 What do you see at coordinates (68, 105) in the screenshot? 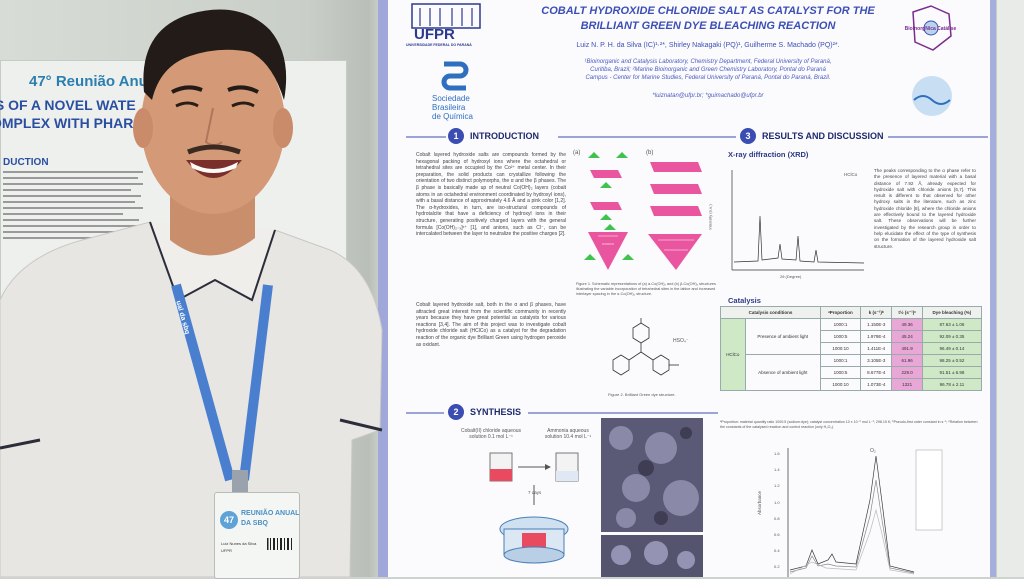
I see `left-poster-heading-1: IS OF A NOVEL WATE` at bounding box center [68, 105].